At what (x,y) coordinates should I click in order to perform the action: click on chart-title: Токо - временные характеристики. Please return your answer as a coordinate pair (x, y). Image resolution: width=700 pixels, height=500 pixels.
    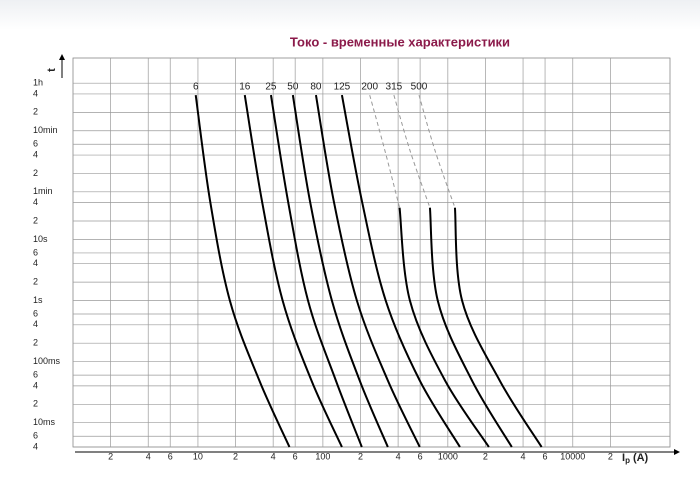
    Looking at the image, I should click on (400, 41).